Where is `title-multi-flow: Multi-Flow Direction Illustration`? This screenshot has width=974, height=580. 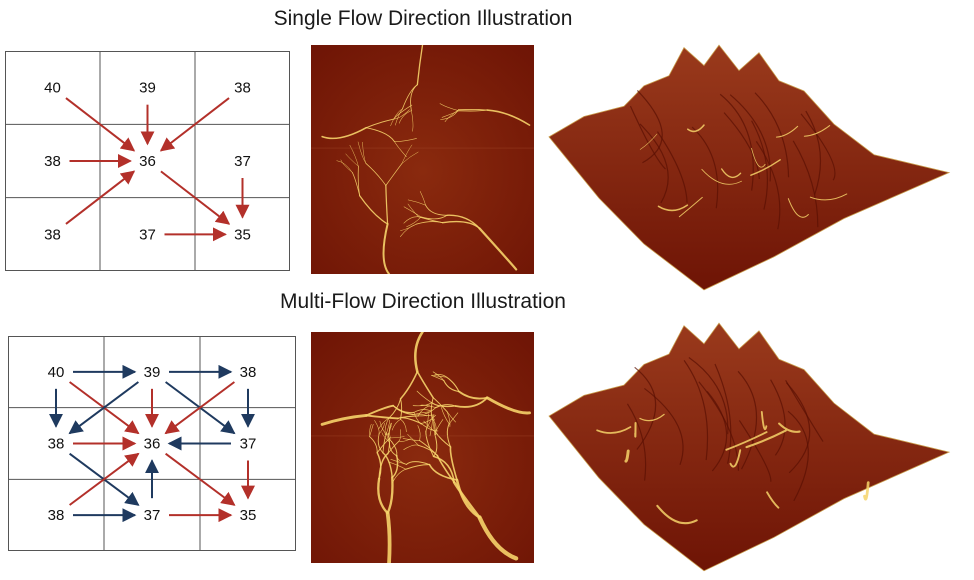
title-multi-flow: Multi-Flow Direction Illustration is located at coordinates (423, 301).